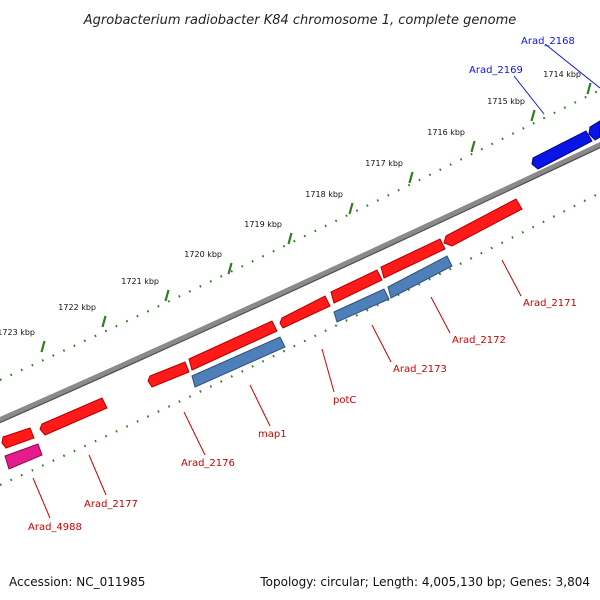 This screenshot has height=600, width=600. Describe the element at coordinates (479, 340) in the screenshot. I see `gene-label-arad-2172: Arad_2172` at that location.